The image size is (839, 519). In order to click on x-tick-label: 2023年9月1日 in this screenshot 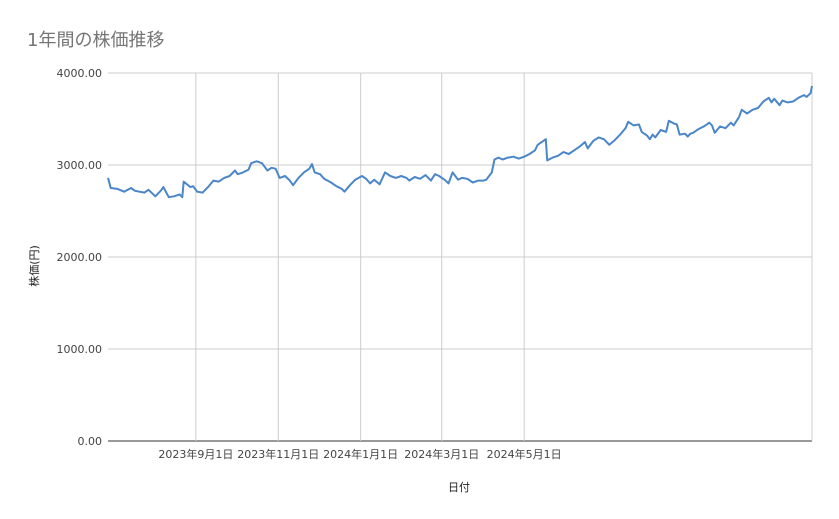, I will do `click(195, 454)`.